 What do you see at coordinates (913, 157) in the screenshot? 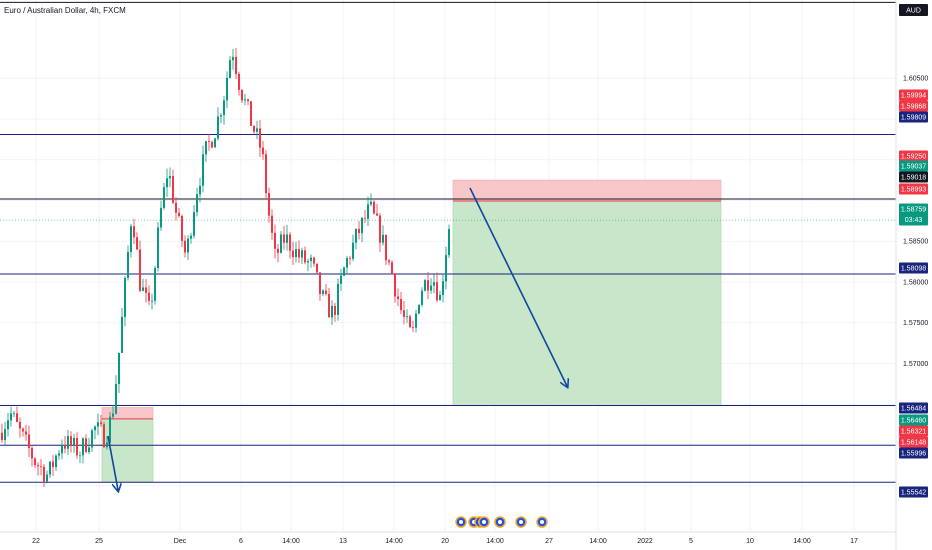
I see `price-label-text: 1.59250` at bounding box center [913, 157].